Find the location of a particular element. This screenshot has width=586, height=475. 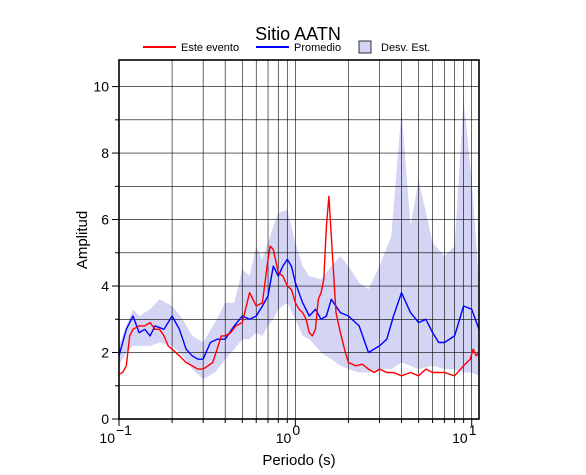

series-line-promedio is located at coordinates (299, 309).